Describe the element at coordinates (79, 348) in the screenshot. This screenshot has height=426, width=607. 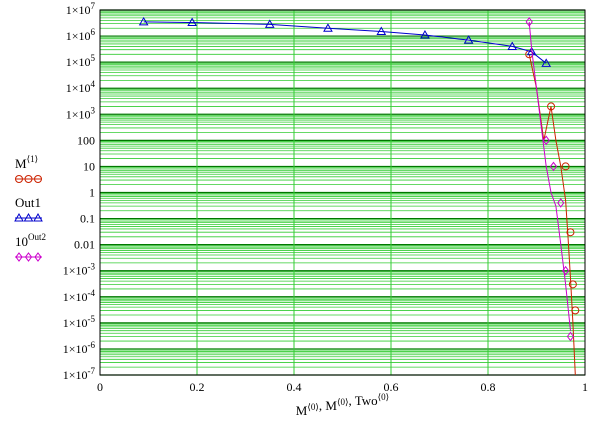
I see `y-tick-label: 1×10⁻⁶` at that location.